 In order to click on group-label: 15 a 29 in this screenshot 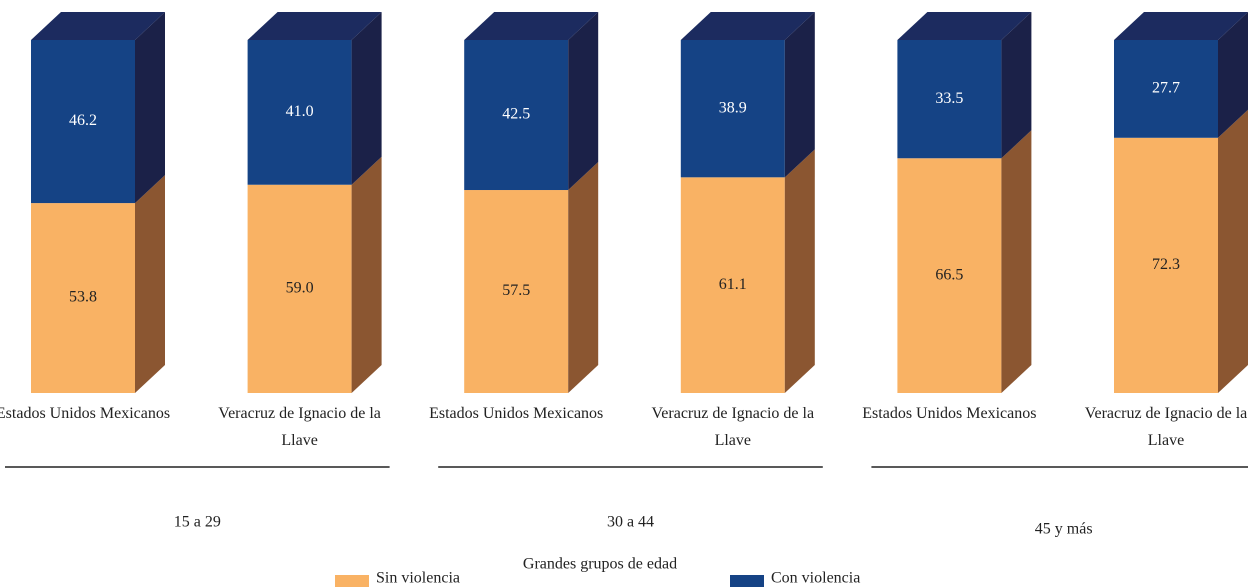, I will do `click(197, 522)`.